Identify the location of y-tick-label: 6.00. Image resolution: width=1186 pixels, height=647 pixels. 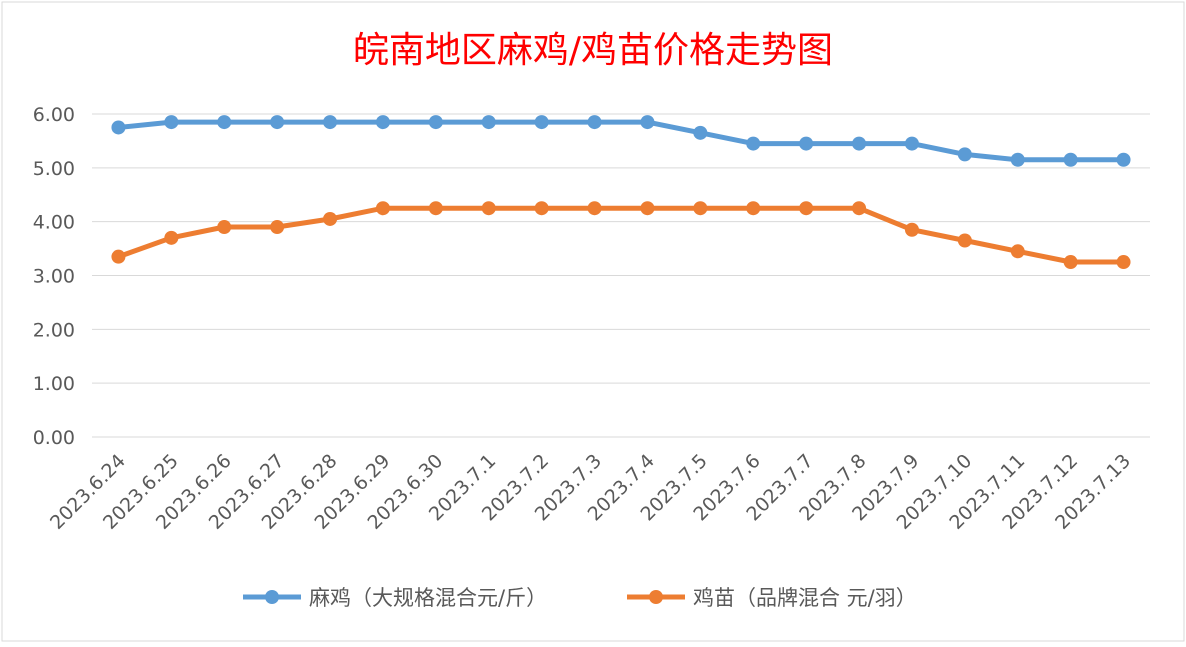
(54, 115).